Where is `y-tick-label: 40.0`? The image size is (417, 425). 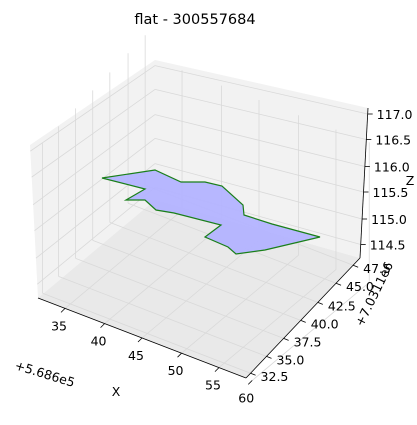 y-tick-label: 40.0 is located at coordinates (325, 323).